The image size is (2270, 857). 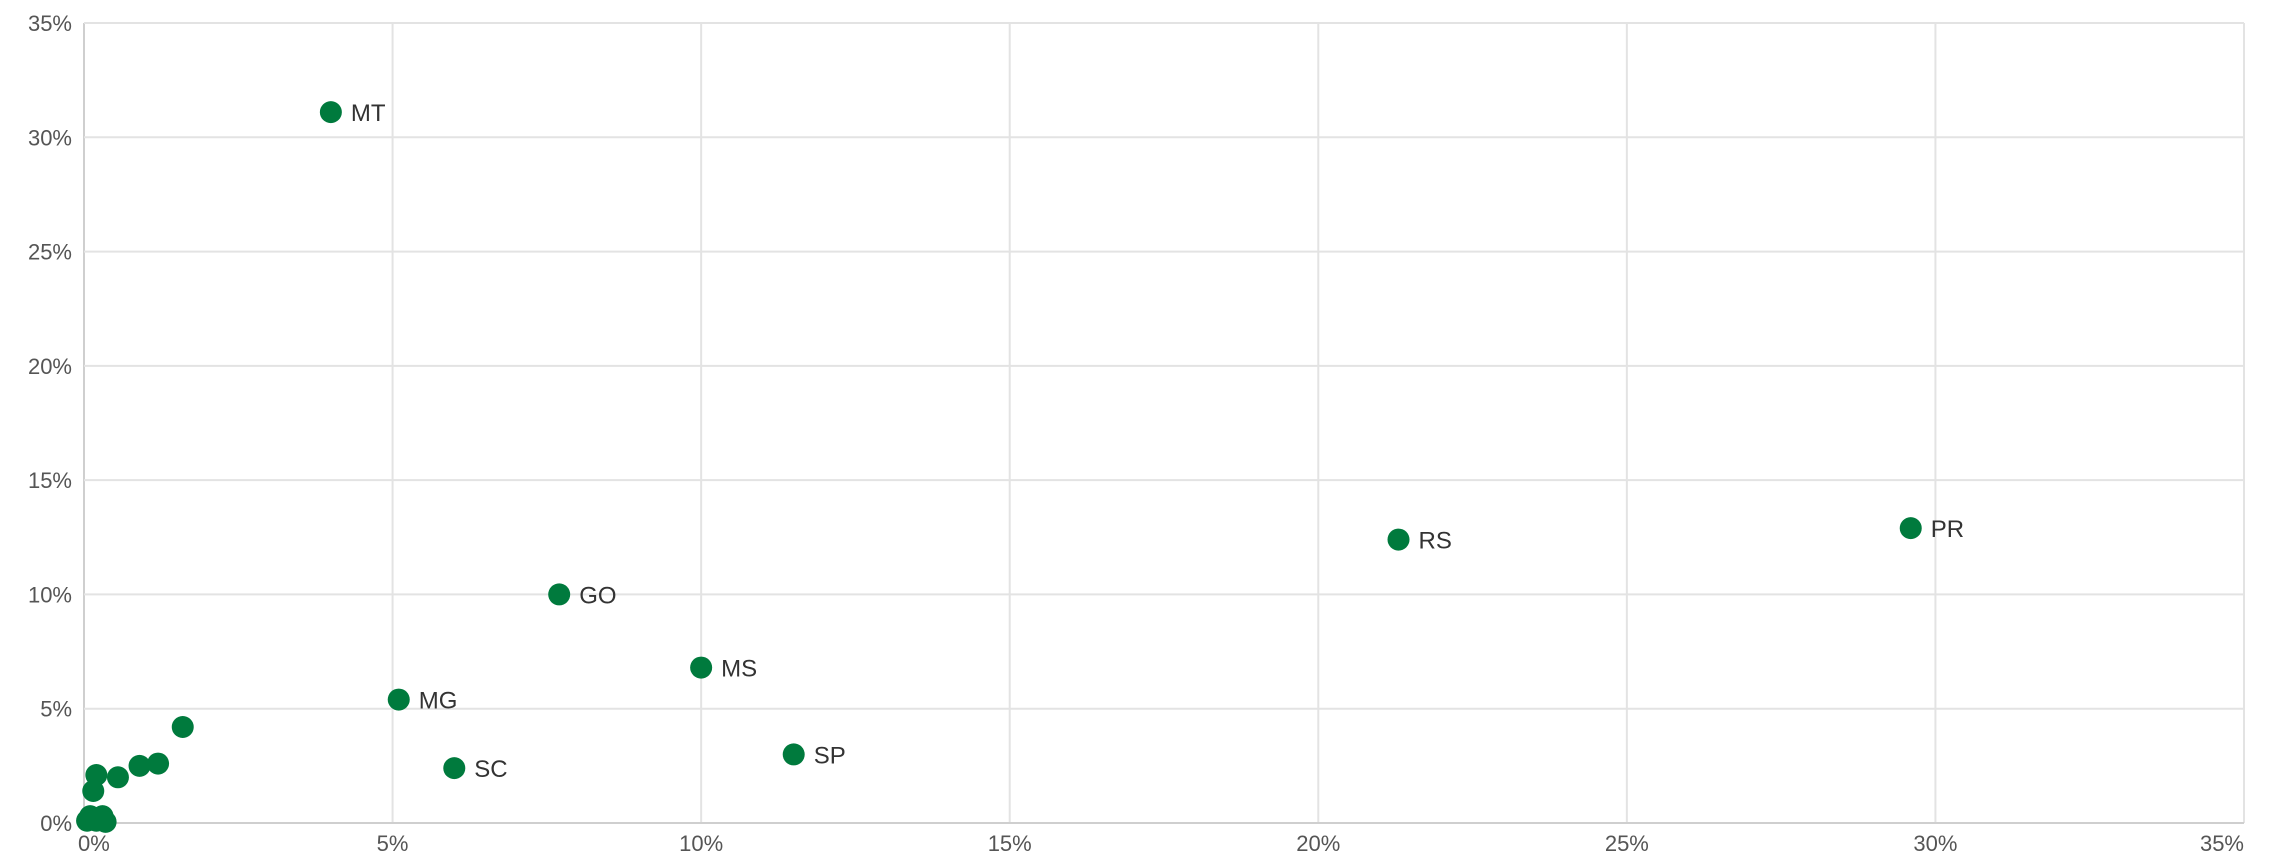 What do you see at coordinates (1947, 529) in the screenshot?
I see `point-label: PR` at bounding box center [1947, 529].